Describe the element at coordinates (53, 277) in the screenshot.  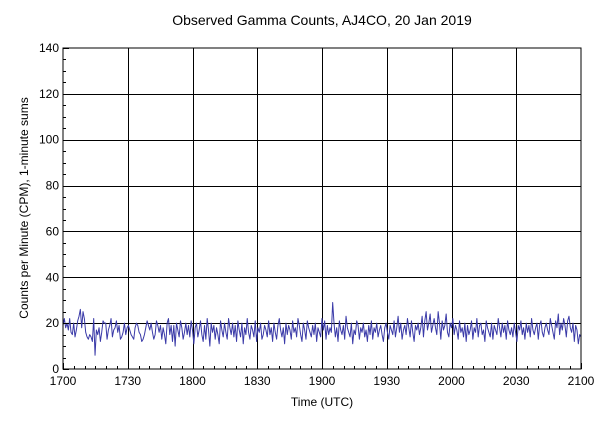
I see `y-tick-label: 40` at that location.